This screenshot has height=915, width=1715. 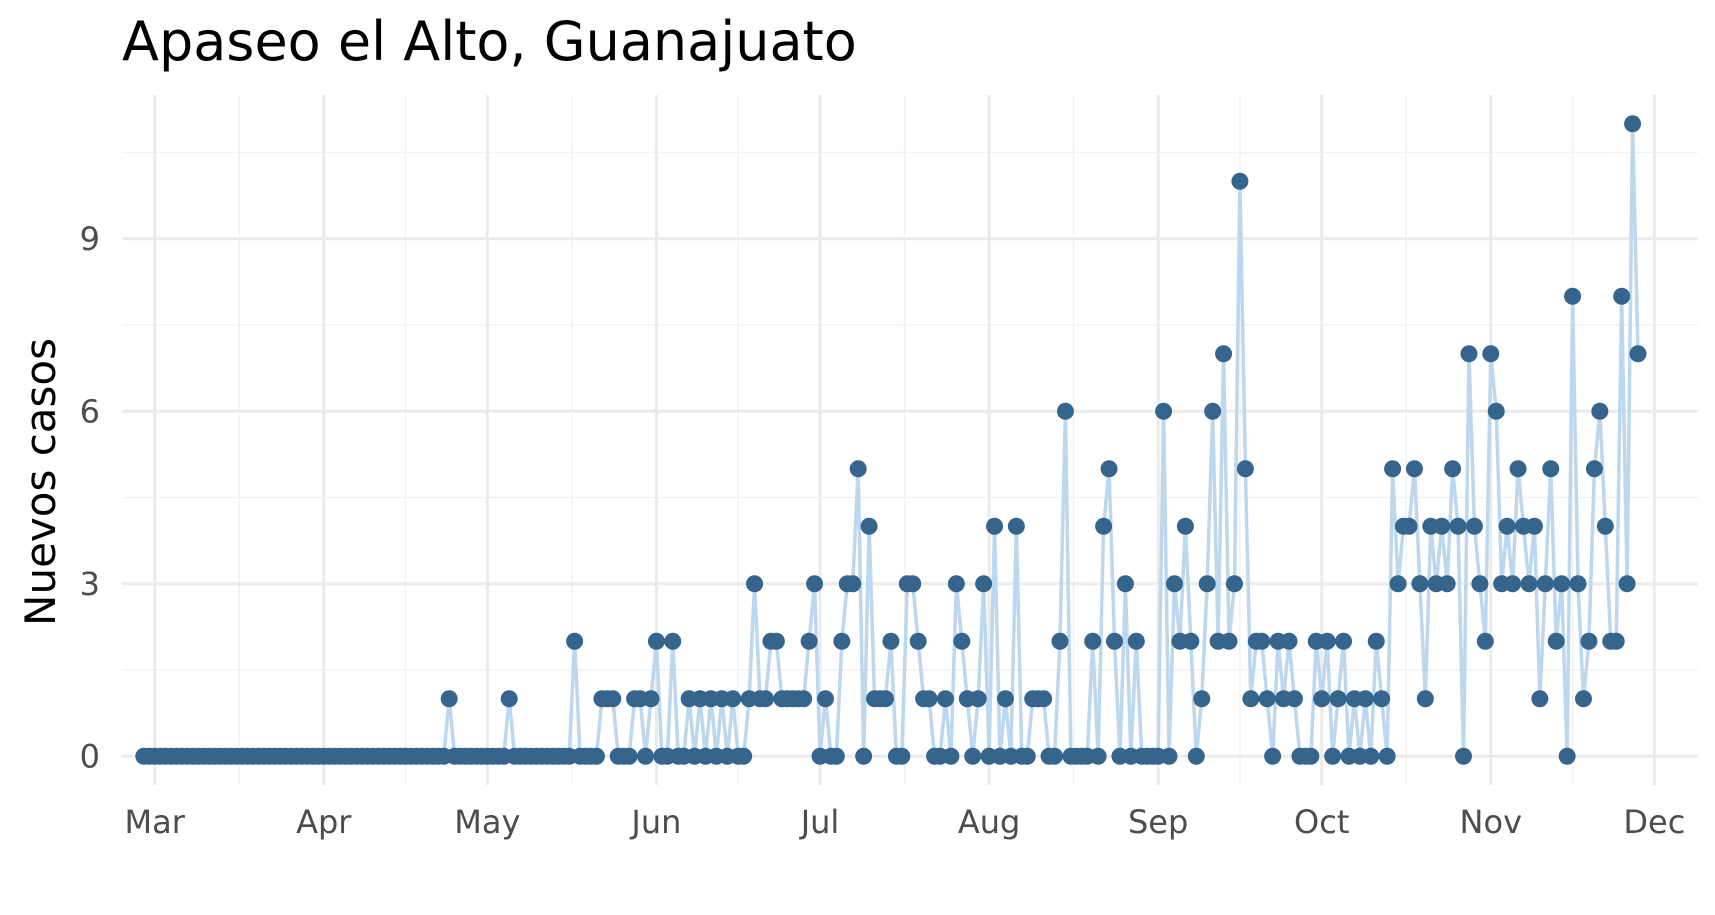 I want to click on x-tick-label: Jun, so click(x=655, y=822).